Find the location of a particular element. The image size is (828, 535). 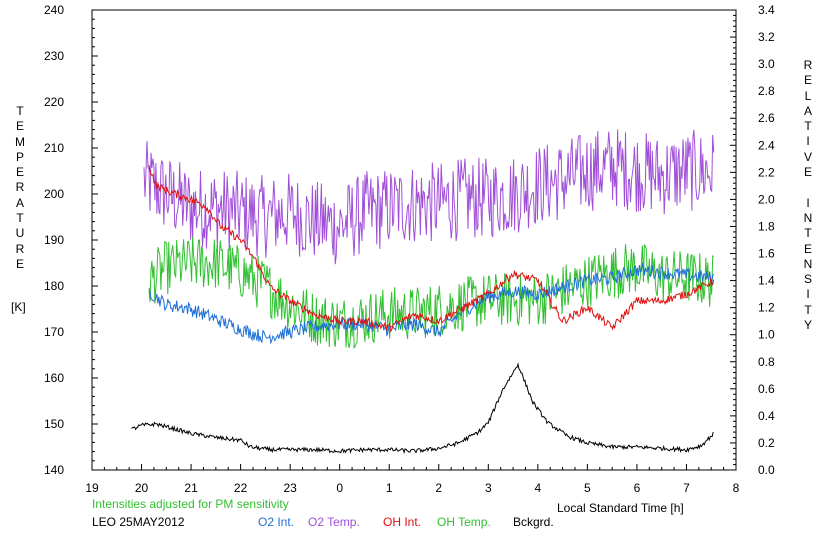

right-tick-label: 0.4 is located at coordinates (766, 416).